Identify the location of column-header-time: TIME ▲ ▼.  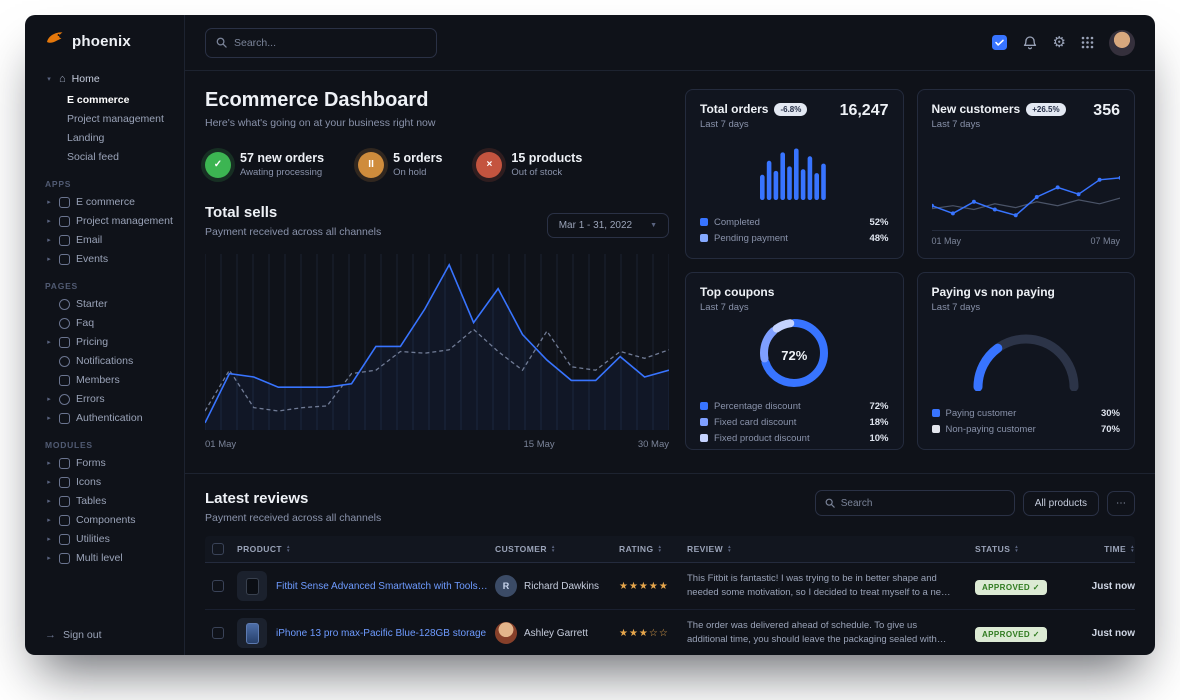
(1104, 549).